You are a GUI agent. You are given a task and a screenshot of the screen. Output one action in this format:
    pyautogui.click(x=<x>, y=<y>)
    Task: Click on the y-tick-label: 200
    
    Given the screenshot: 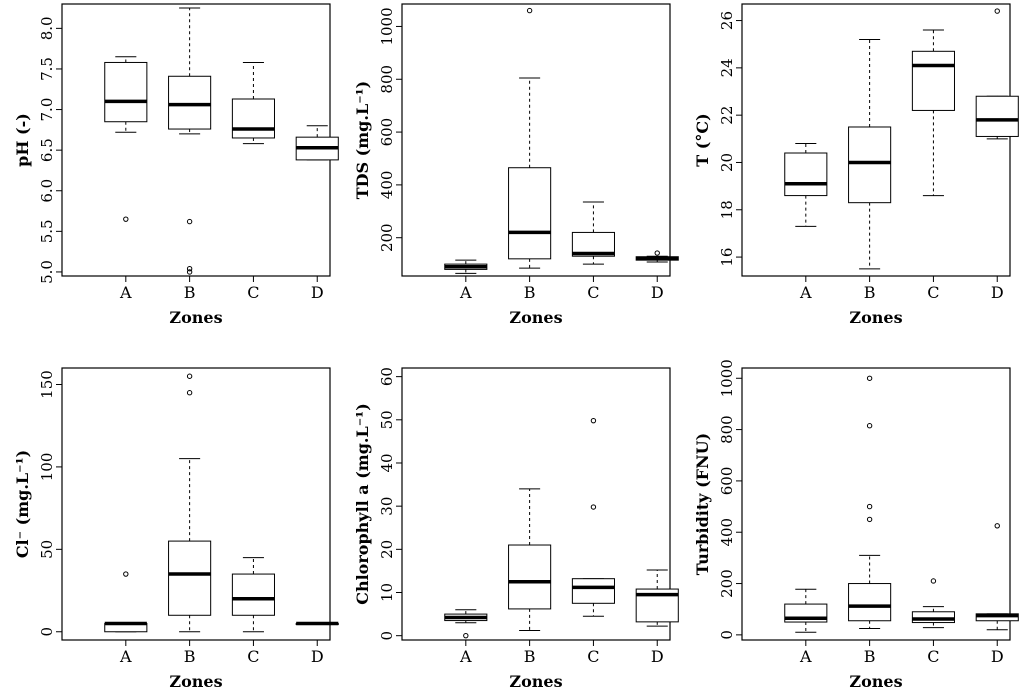 What is the action you would take?
    pyautogui.click(x=727, y=583)
    